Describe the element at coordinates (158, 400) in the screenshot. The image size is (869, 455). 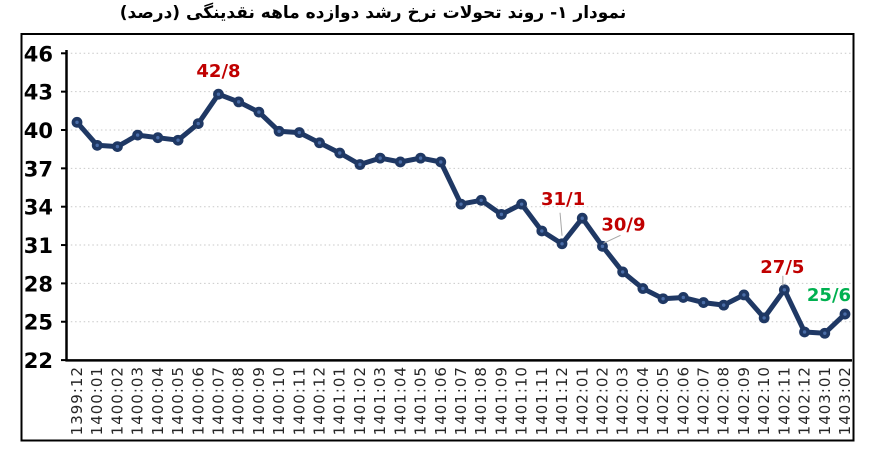
I see `x-axis-label: 1400:04` at that location.